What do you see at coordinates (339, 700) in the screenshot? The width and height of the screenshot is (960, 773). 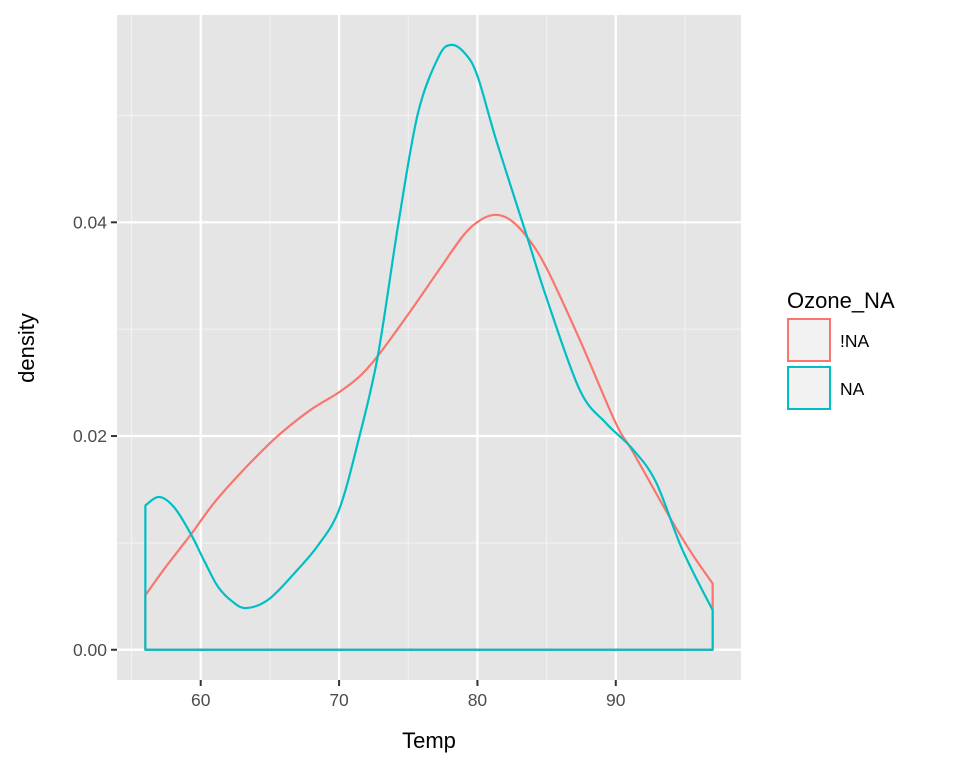 I see `x-tick-label: 70` at bounding box center [339, 700].